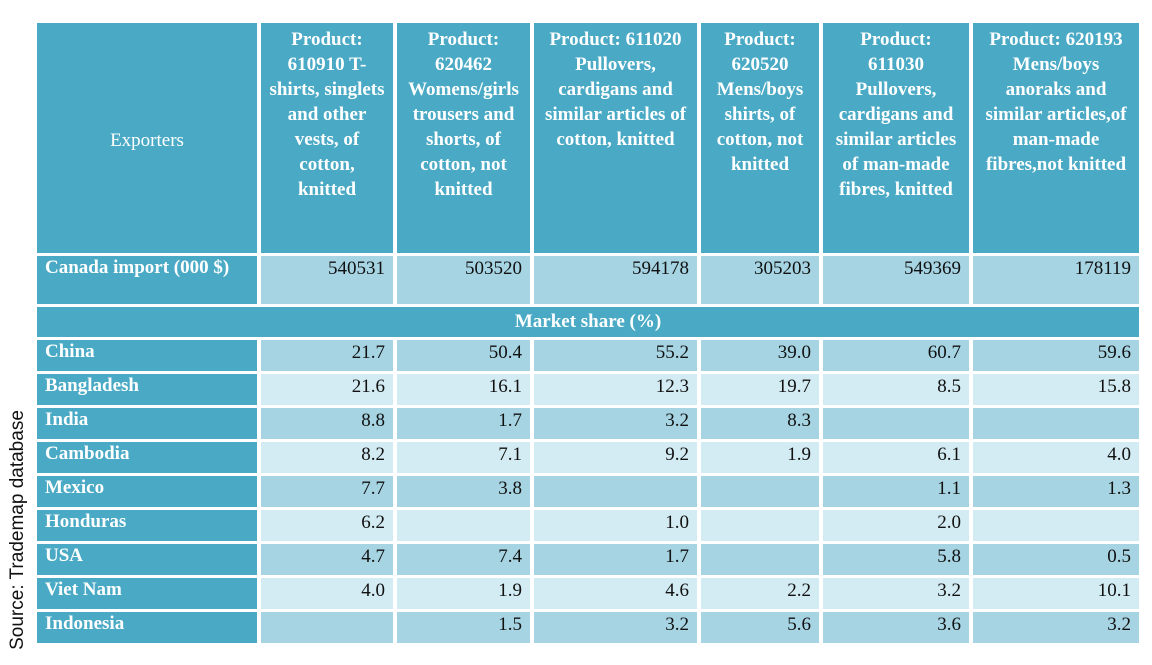 The image size is (1152, 665). I want to click on cell: 59.6, so click(1056, 355).